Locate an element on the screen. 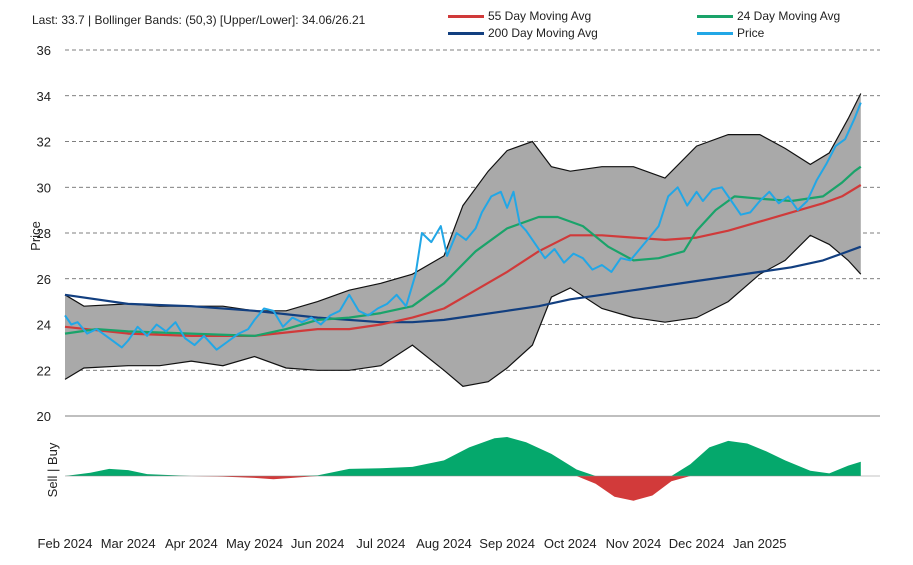  legend-swatch-price is located at coordinates (715, 33).